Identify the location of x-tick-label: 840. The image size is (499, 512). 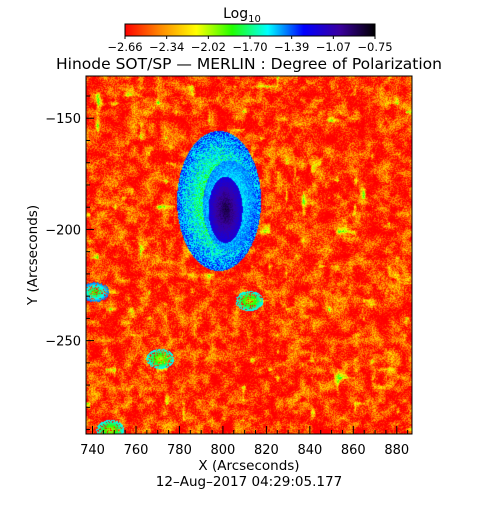
(309, 450).